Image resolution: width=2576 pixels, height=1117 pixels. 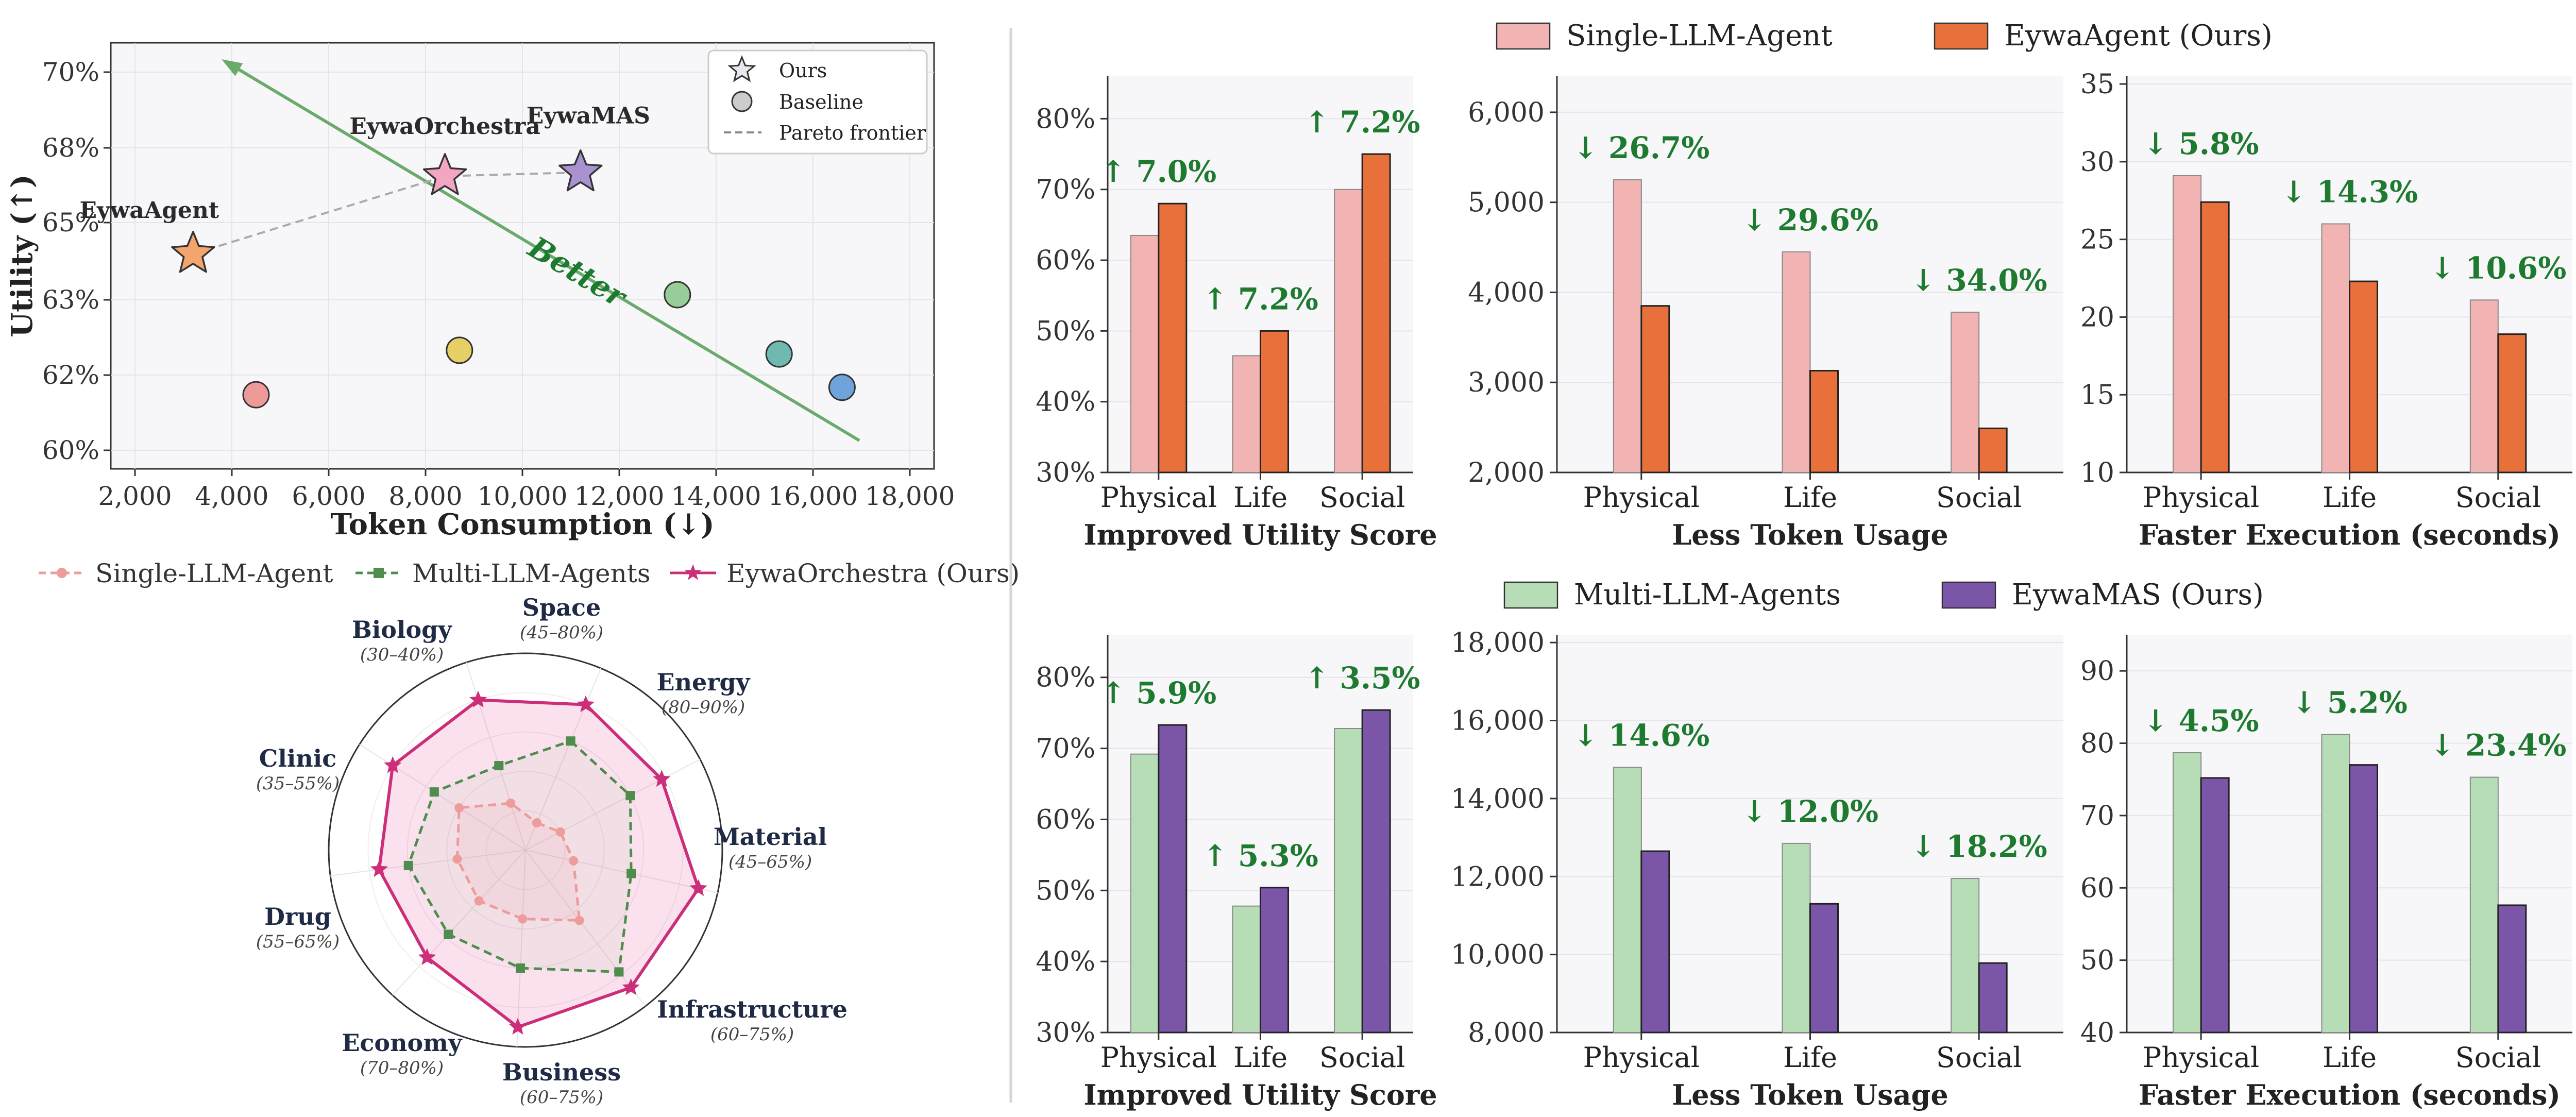 I want to click on bar-category-label: Social, so click(x=1362, y=1057).